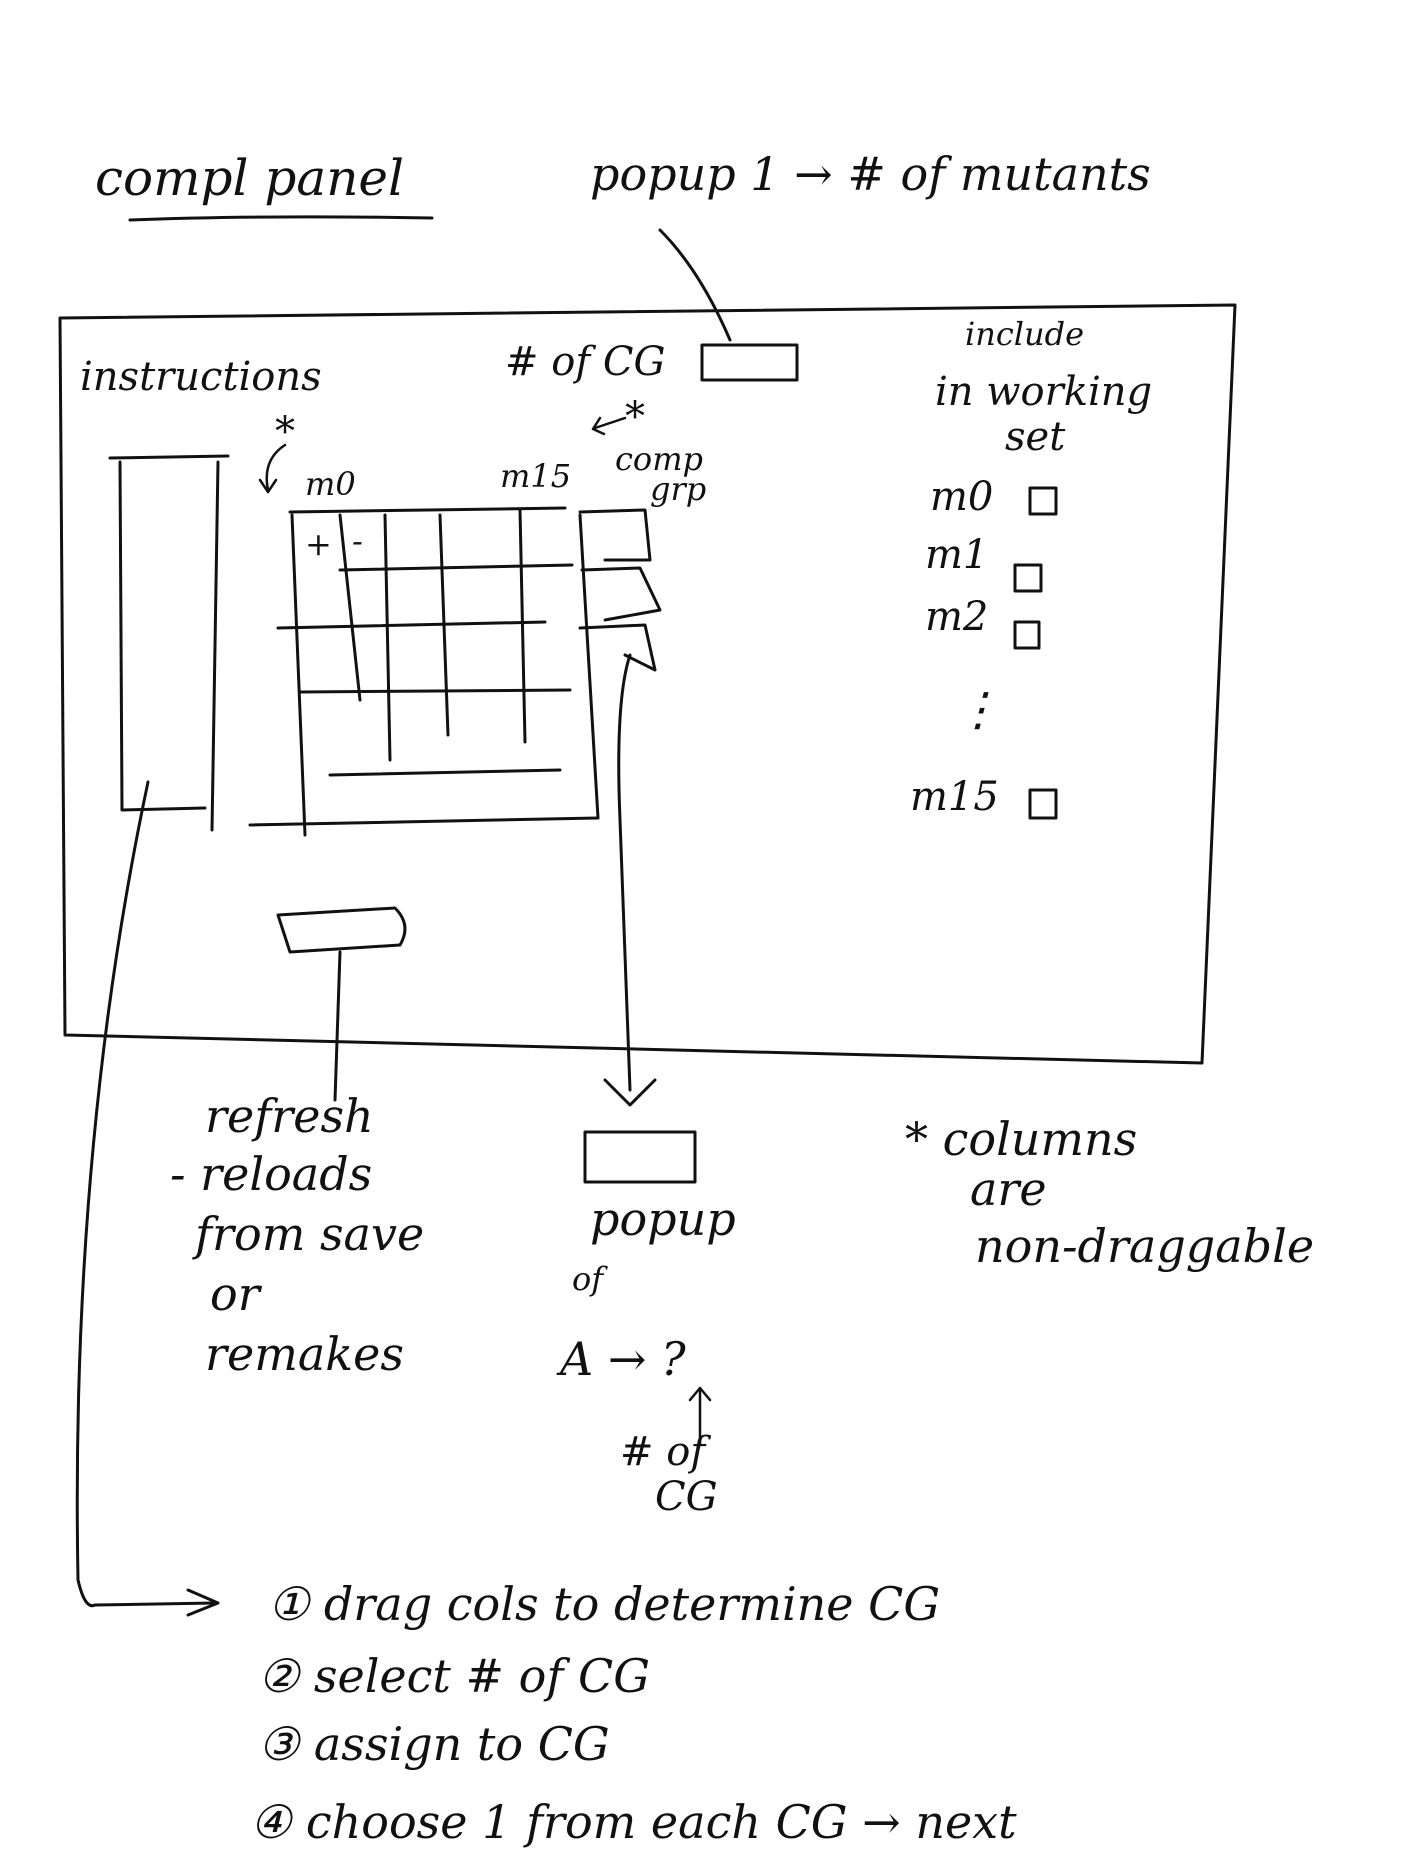 This screenshot has width=1404, height=1872. Describe the element at coordinates (870, 174) in the screenshot. I see `popup-top-label: popup 1 → # of mutants` at that location.